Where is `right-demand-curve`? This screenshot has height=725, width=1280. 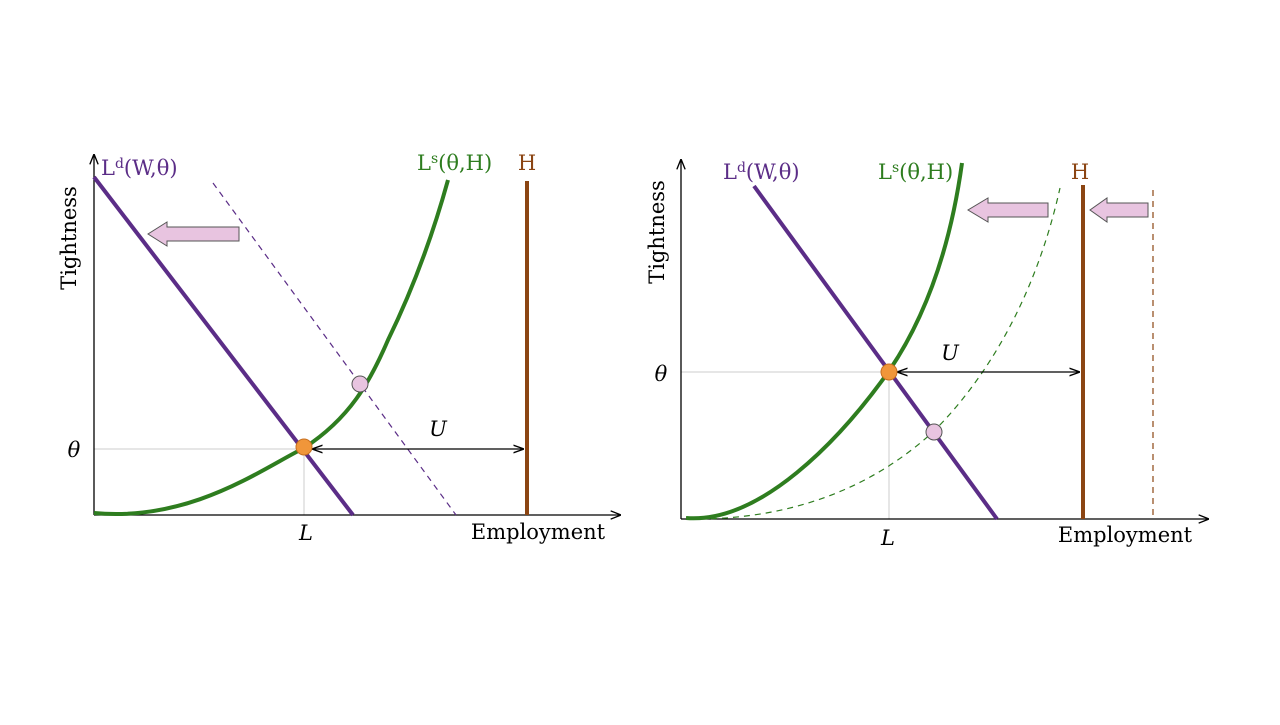 right-demand-curve is located at coordinates (875, 352).